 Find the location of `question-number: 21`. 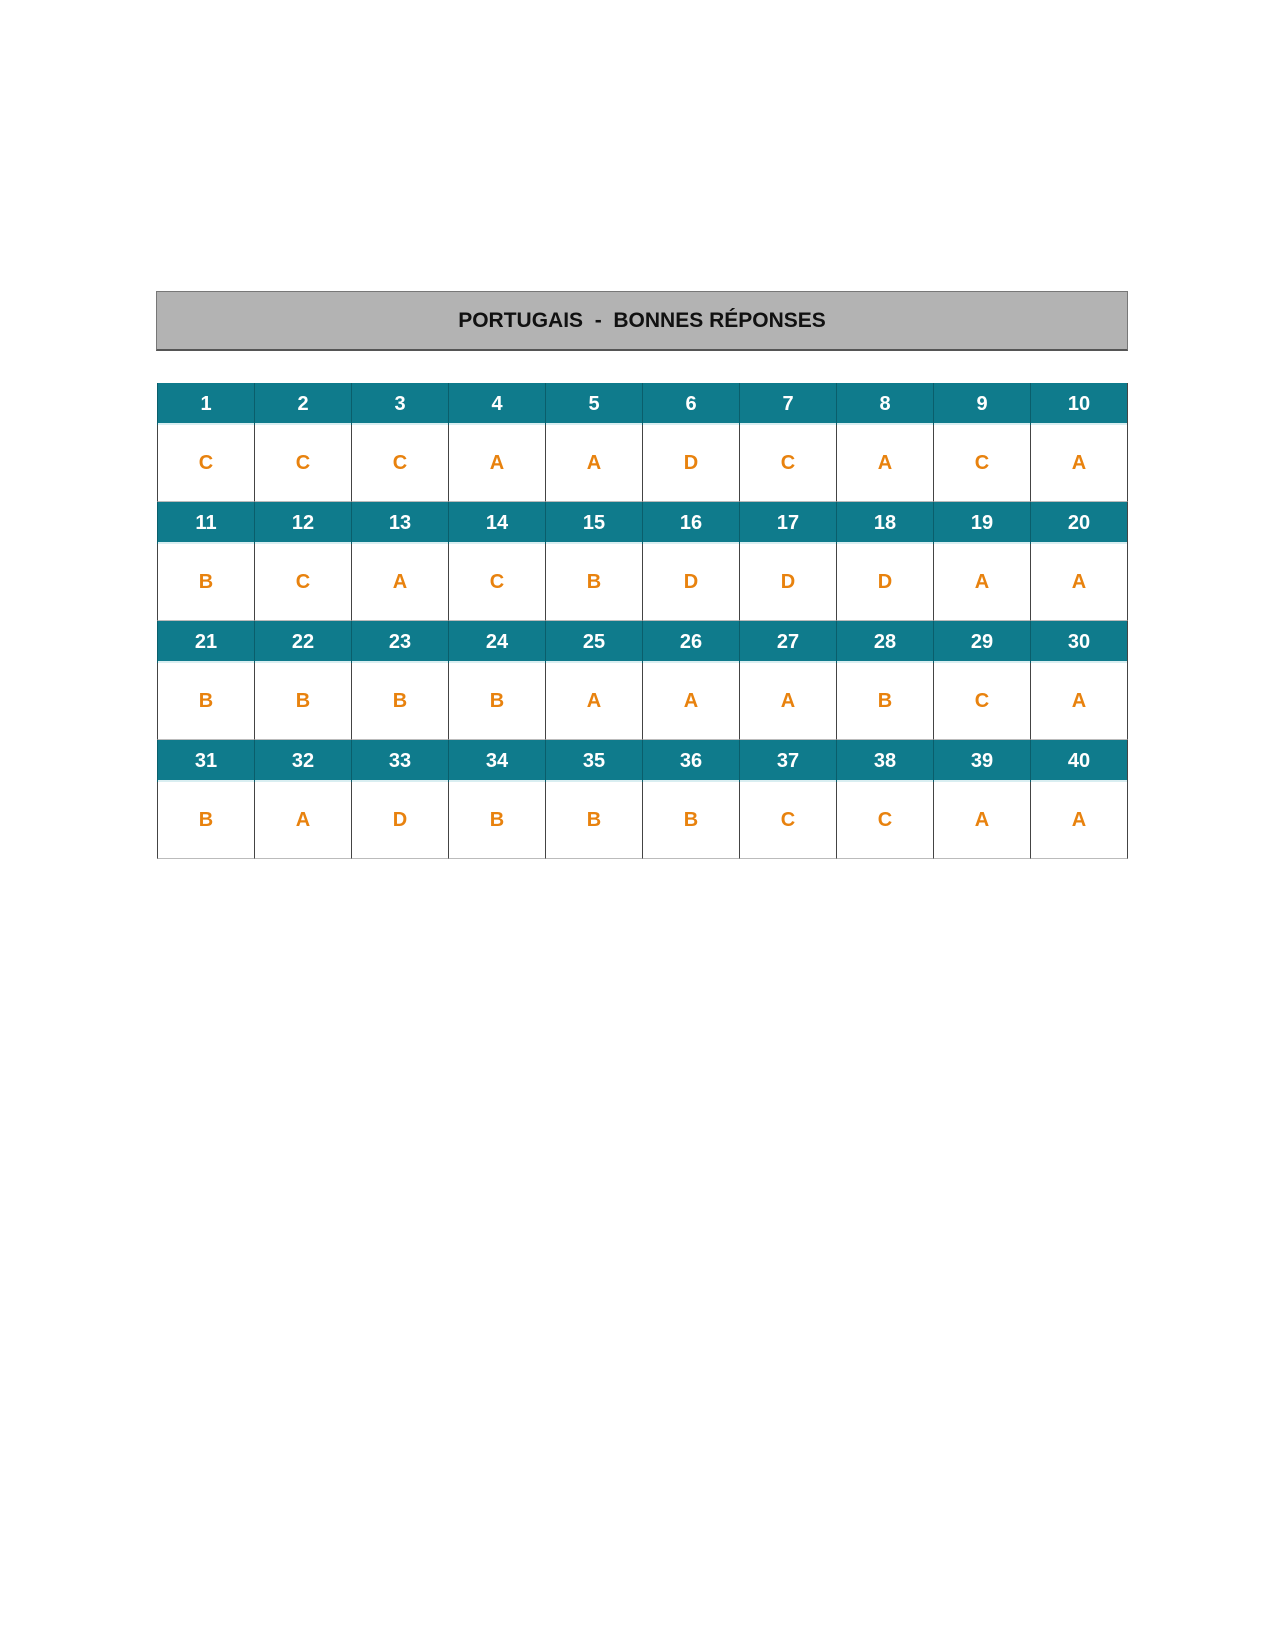

question-number: 21 is located at coordinates (205, 642).